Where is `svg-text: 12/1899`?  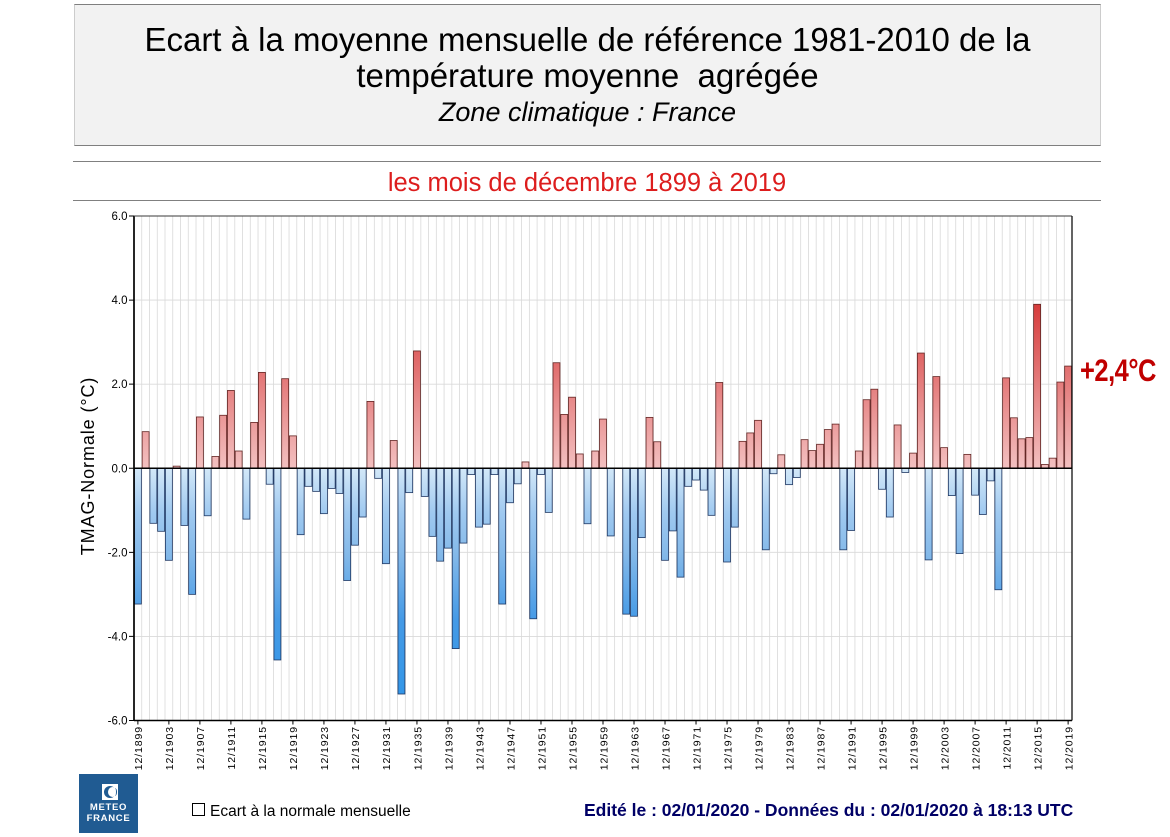
svg-text: 12/1899 is located at coordinates (139, 748).